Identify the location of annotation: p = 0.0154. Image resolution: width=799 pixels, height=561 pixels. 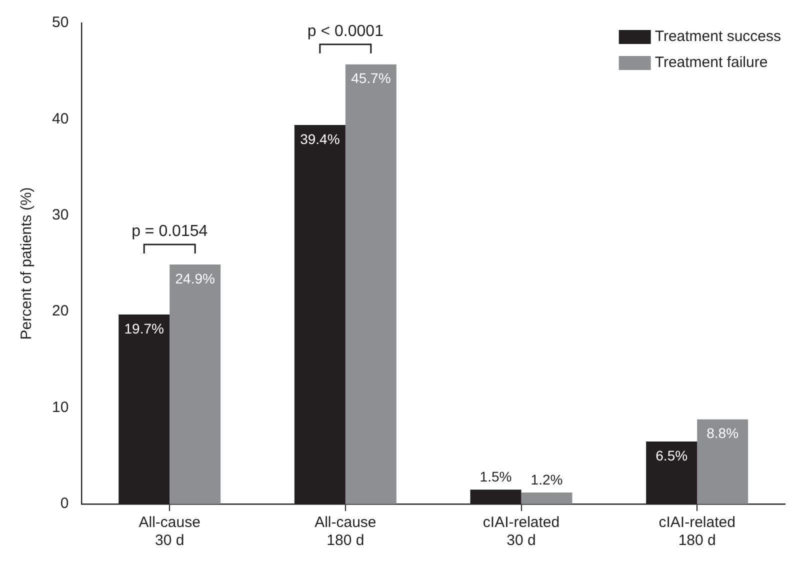
(170, 231).